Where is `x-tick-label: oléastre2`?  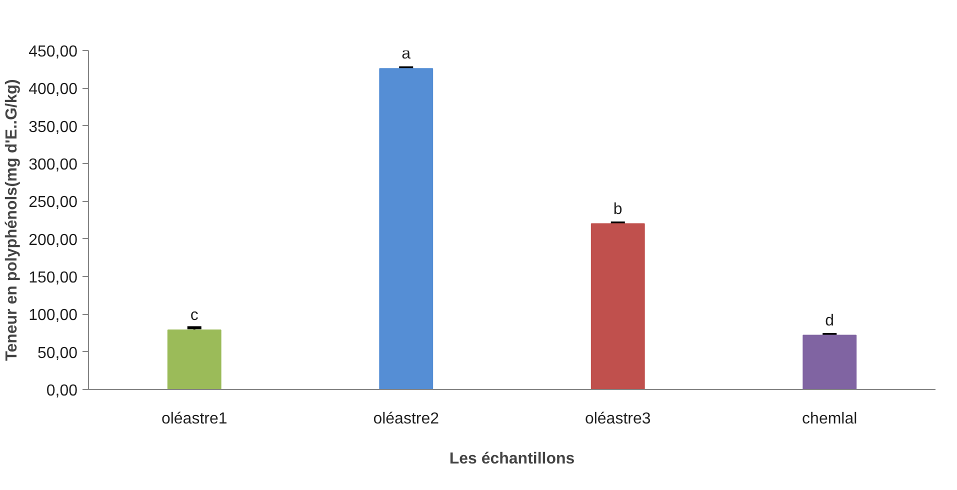
x-tick-label: oléastre2 is located at coordinates (406, 419).